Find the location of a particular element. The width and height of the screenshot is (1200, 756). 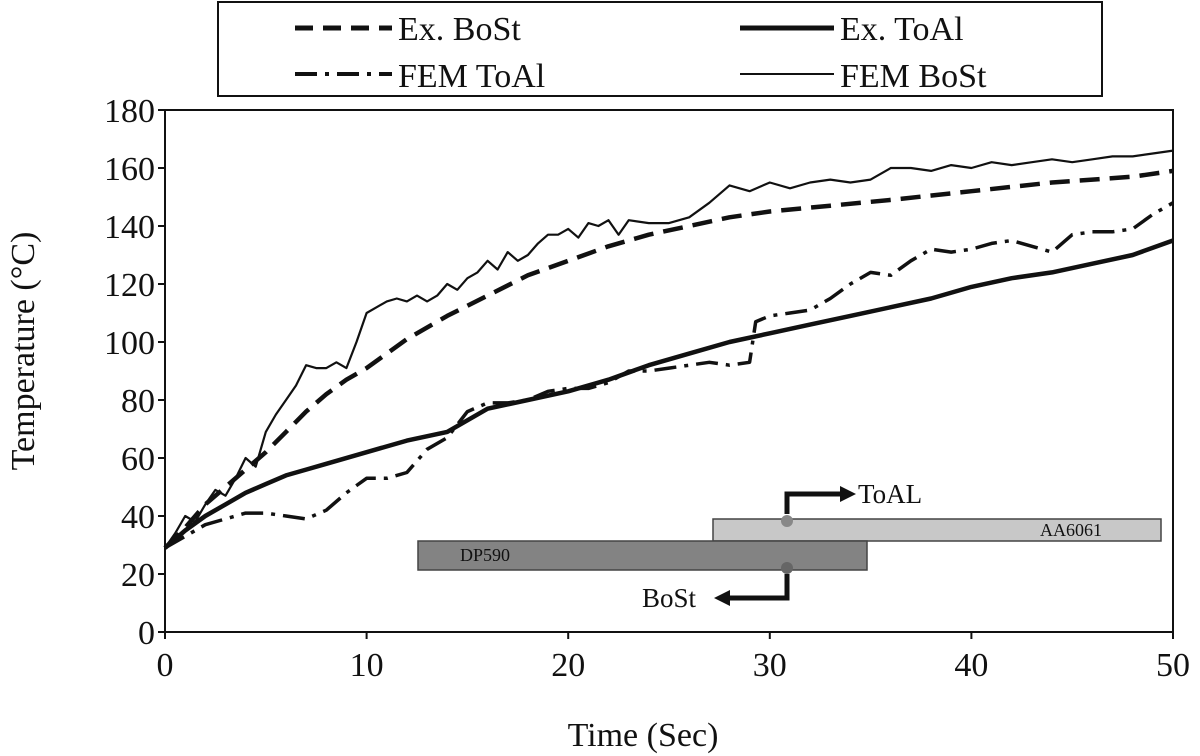

x-tick-label: 50 is located at coordinates (1173, 665).